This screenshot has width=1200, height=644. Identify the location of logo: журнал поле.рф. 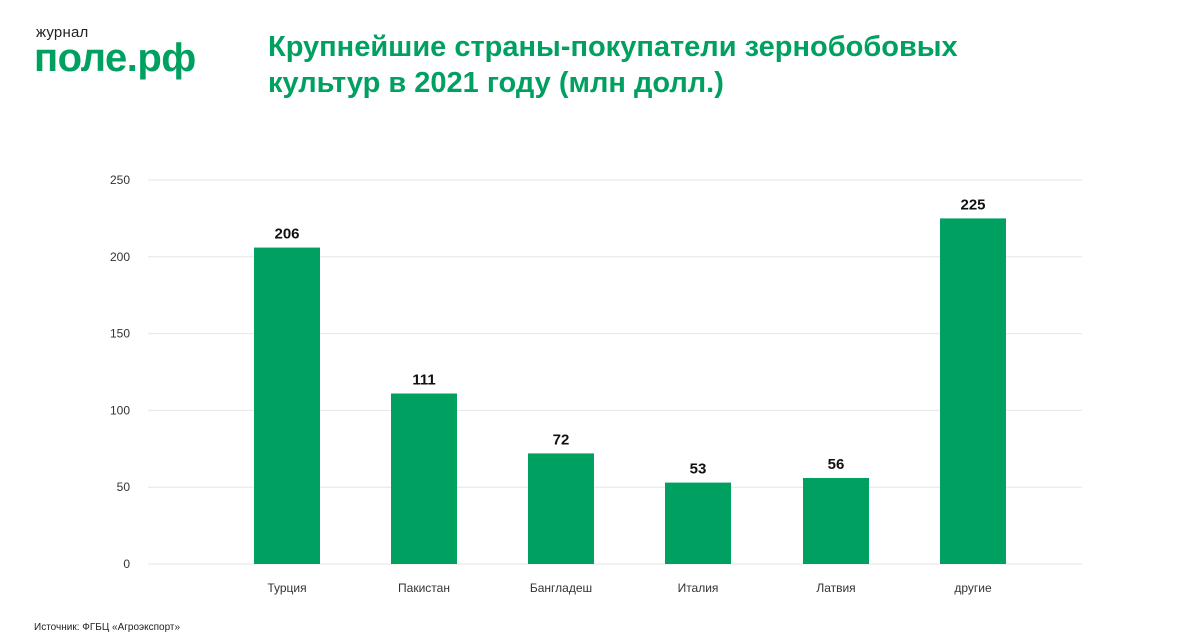
(134, 54).